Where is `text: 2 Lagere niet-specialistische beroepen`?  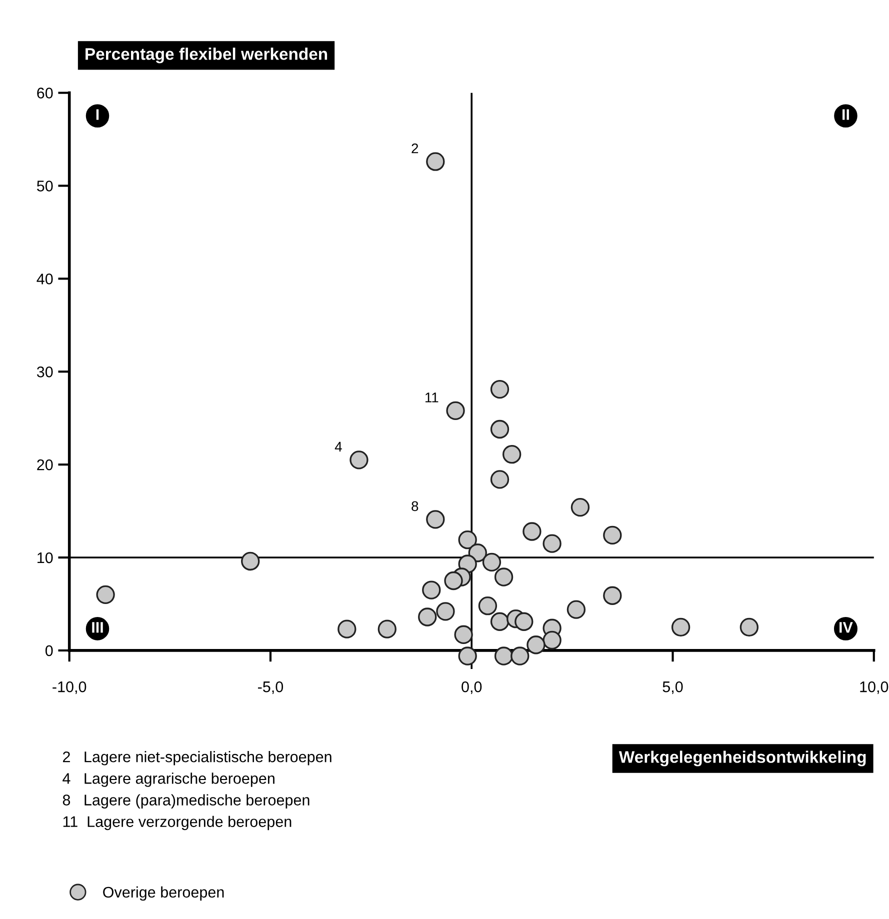 text: 2 Lagere niet-specialistische beroepen is located at coordinates (197, 758).